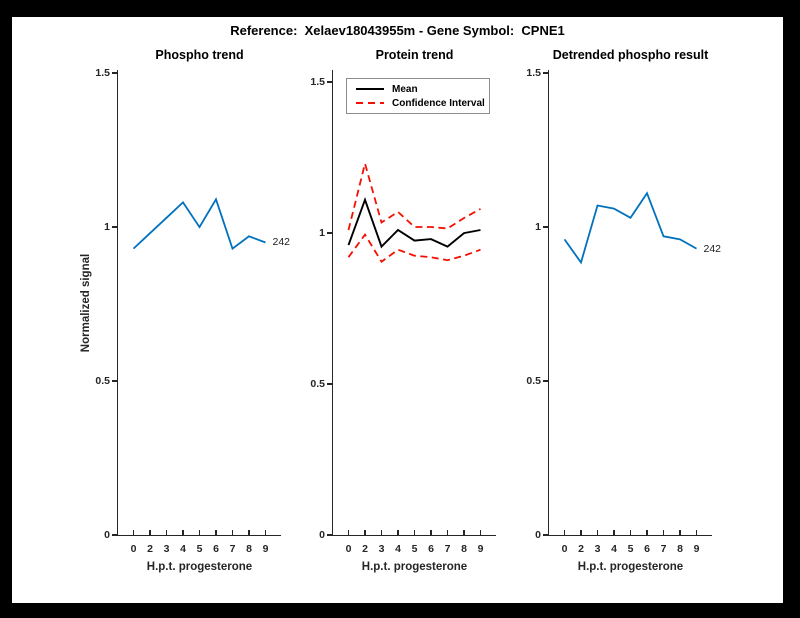 This screenshot has height=618, width=800. What do you see at coordinates (414, 222) in the screenshot?
I see `series-line-mean` at bounding box center [414, 222].